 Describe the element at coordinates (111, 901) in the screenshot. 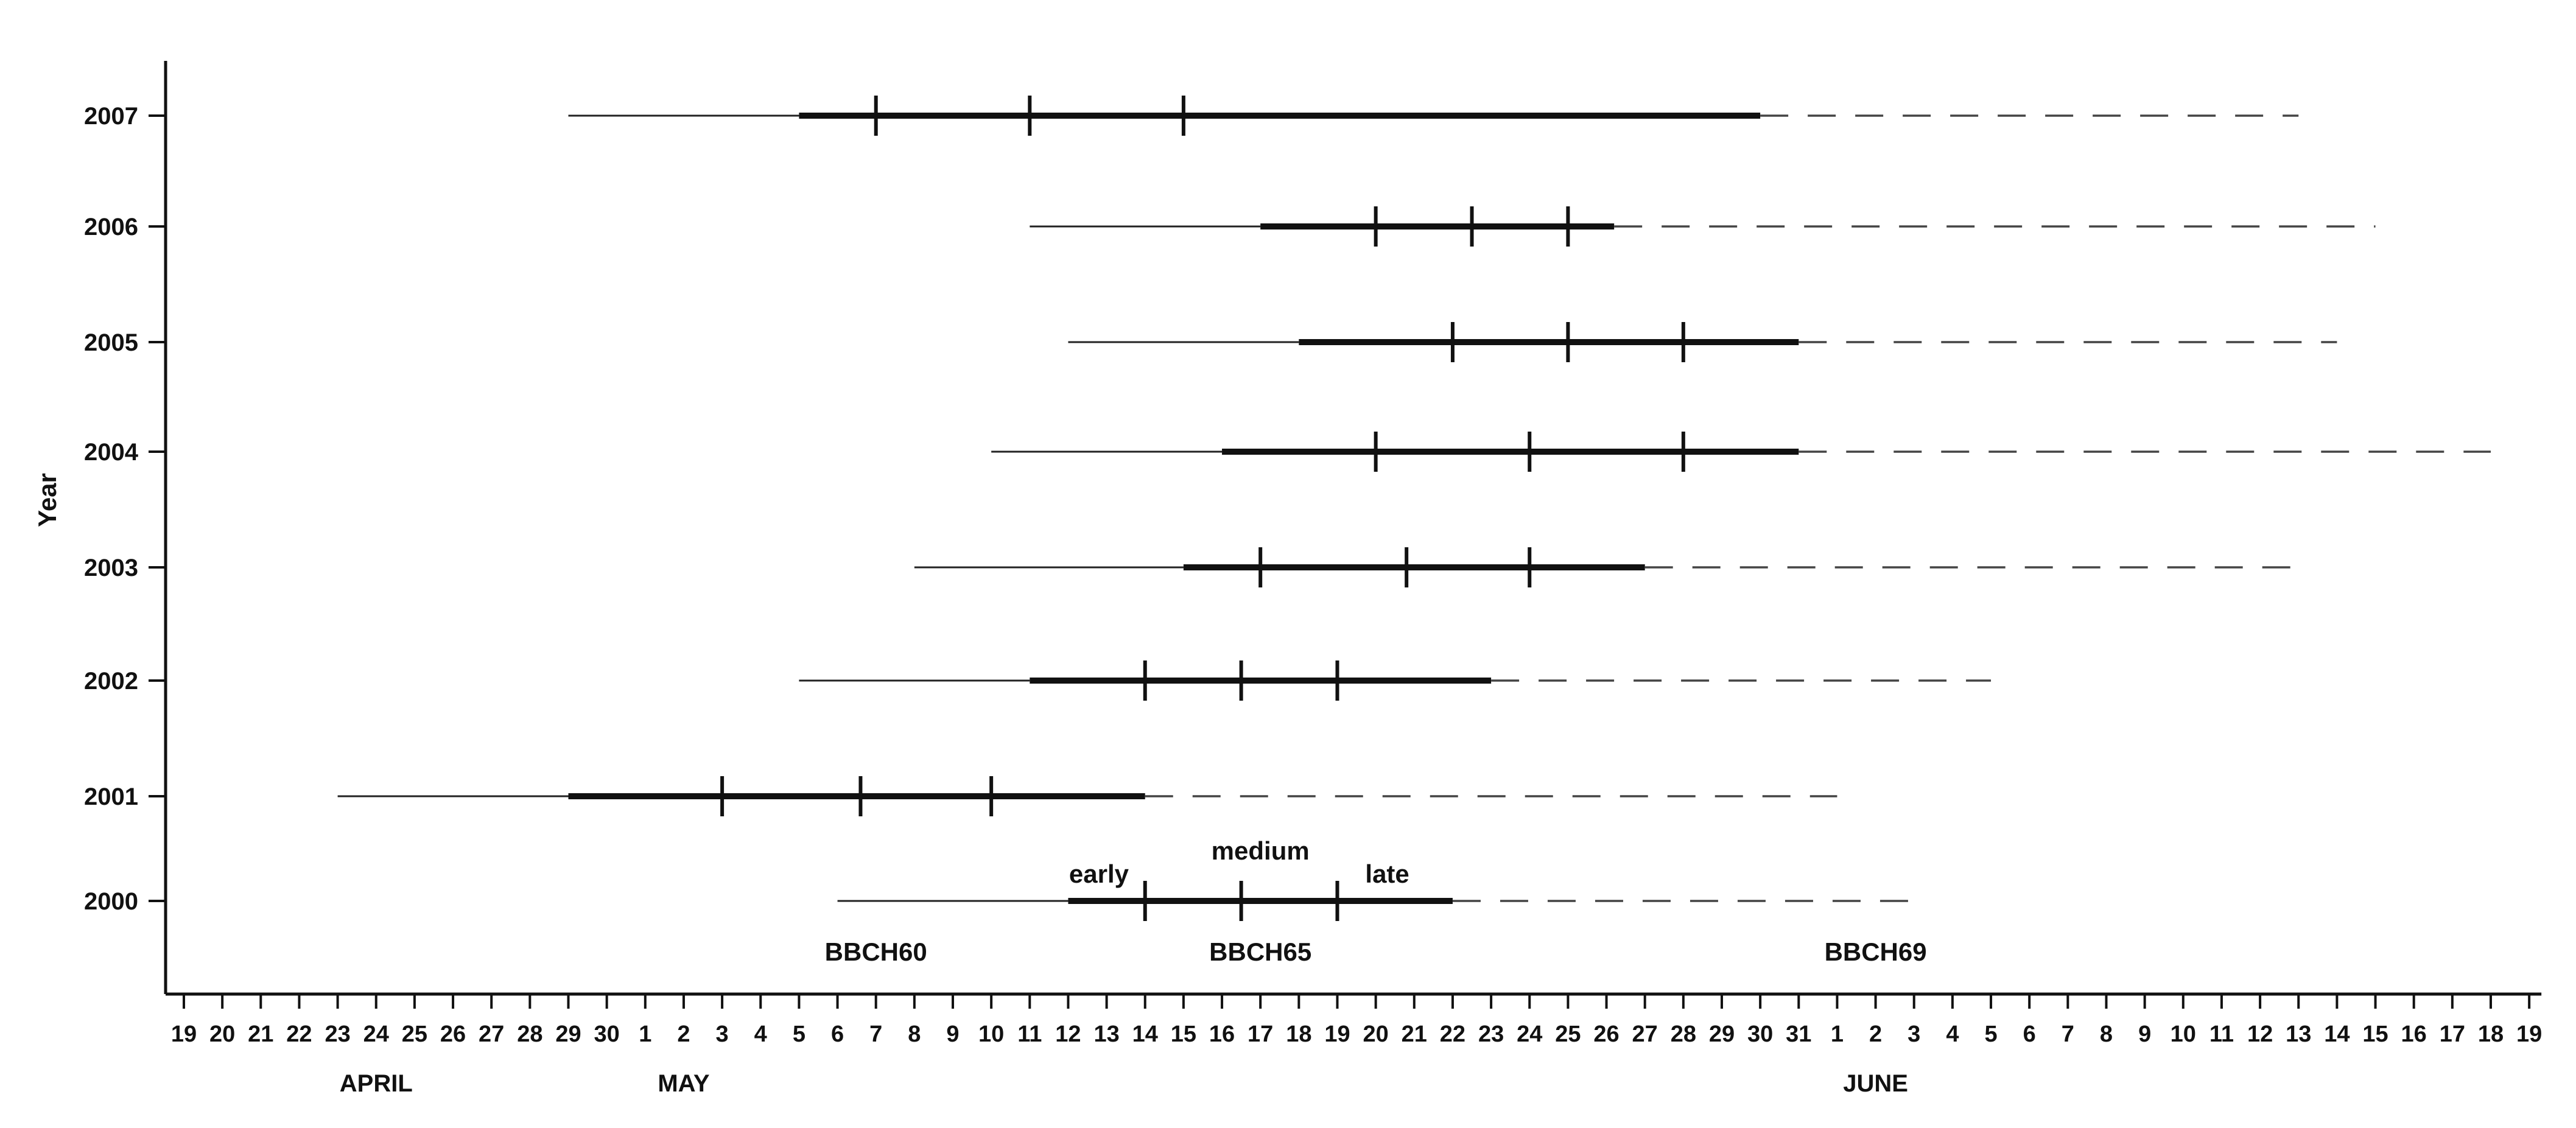

I see `year-label: 2000` at that location.